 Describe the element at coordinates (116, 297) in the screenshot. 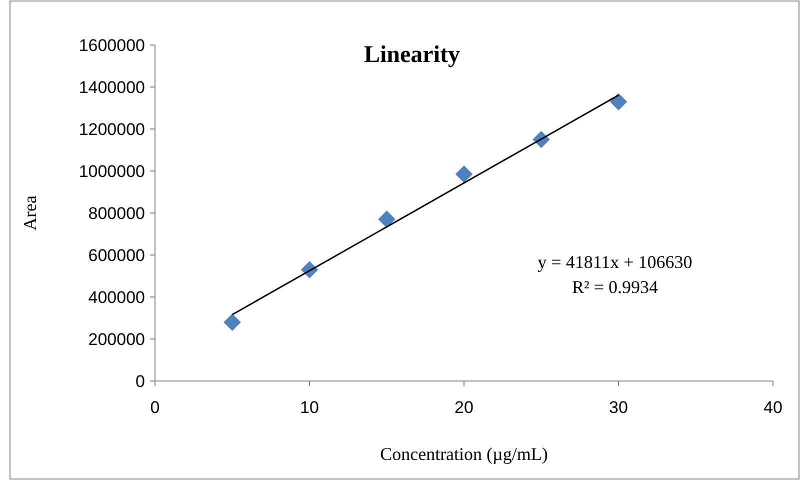

I see `y-tick-label: 400000` at that location.